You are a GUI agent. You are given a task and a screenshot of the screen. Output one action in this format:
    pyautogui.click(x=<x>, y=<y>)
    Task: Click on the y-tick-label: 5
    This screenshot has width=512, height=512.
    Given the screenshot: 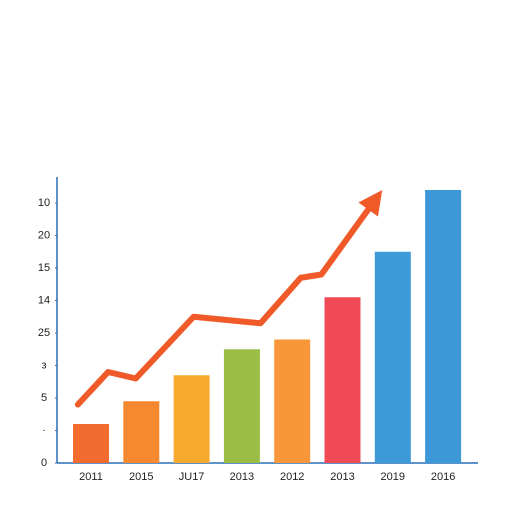 What is the action you would take?
    pyautogui.click(x=44, y=398)
    